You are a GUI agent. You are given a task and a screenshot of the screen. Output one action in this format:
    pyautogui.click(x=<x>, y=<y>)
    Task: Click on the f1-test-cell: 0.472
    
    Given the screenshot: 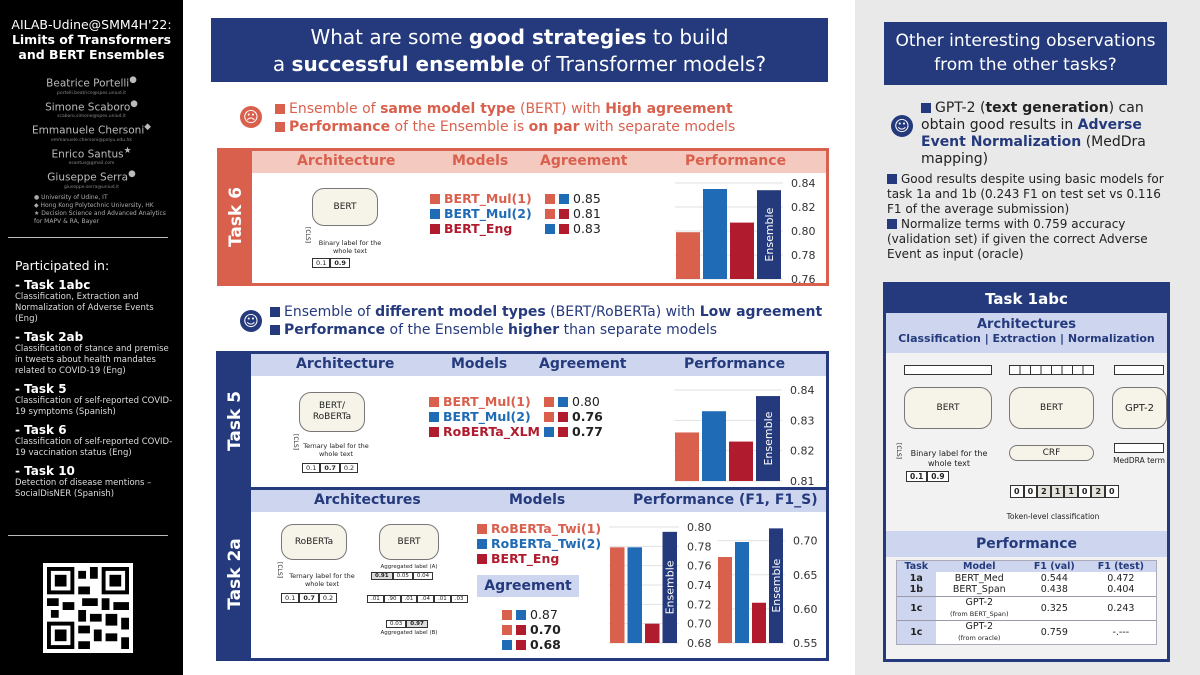 What is the action you would take?
    pyautogui.click(x=1121, y=578)
    